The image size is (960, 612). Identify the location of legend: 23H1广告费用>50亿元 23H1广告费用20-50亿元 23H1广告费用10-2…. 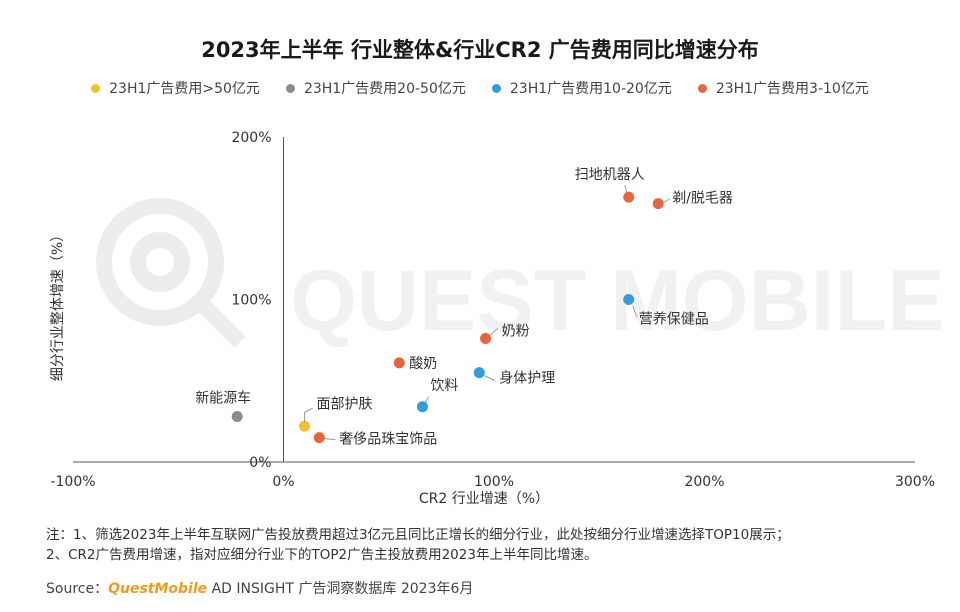
(480, 88).